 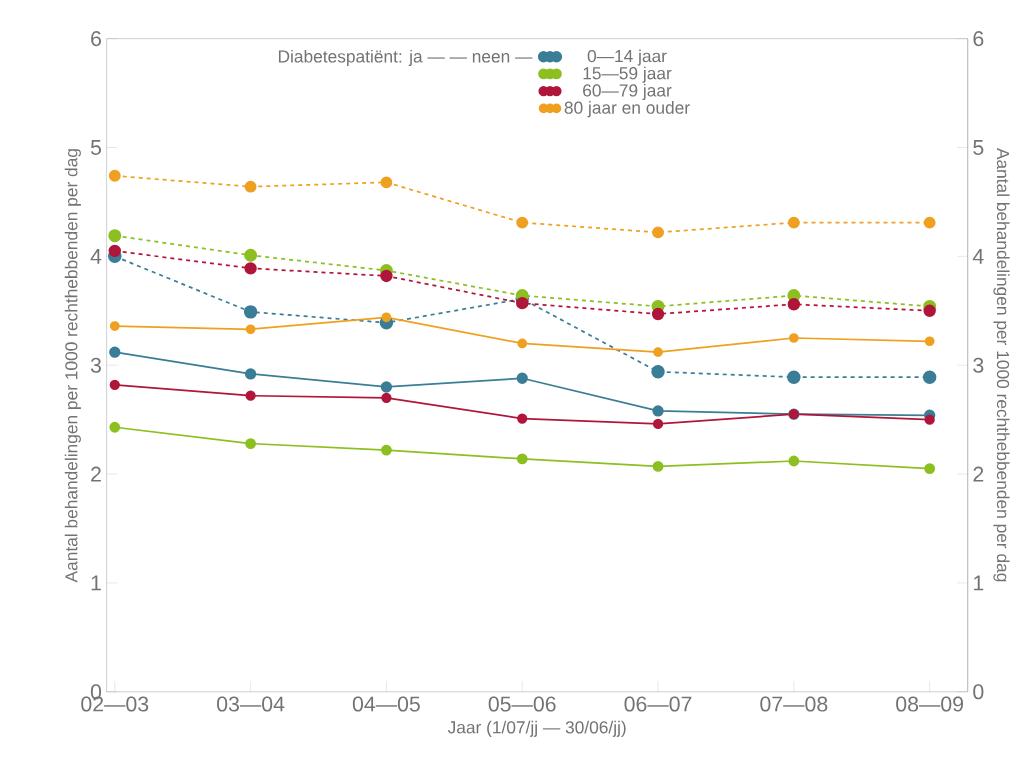 What do you see at coordinates (522, 704) in the screenshot?
I see `x-tick-label: 05—06` at bounding box center [522, 704].